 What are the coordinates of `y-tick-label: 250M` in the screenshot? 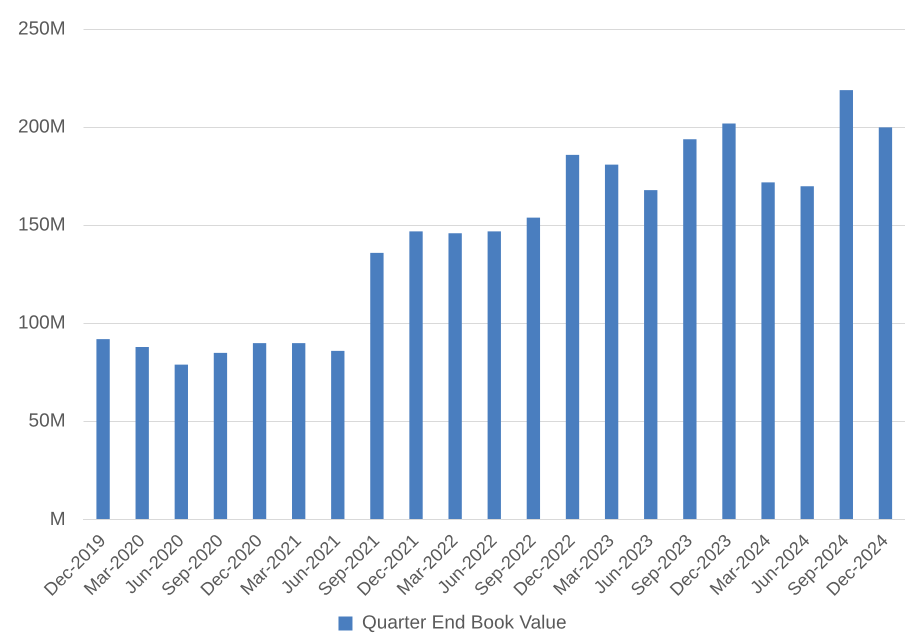 It's located at (42, 29).